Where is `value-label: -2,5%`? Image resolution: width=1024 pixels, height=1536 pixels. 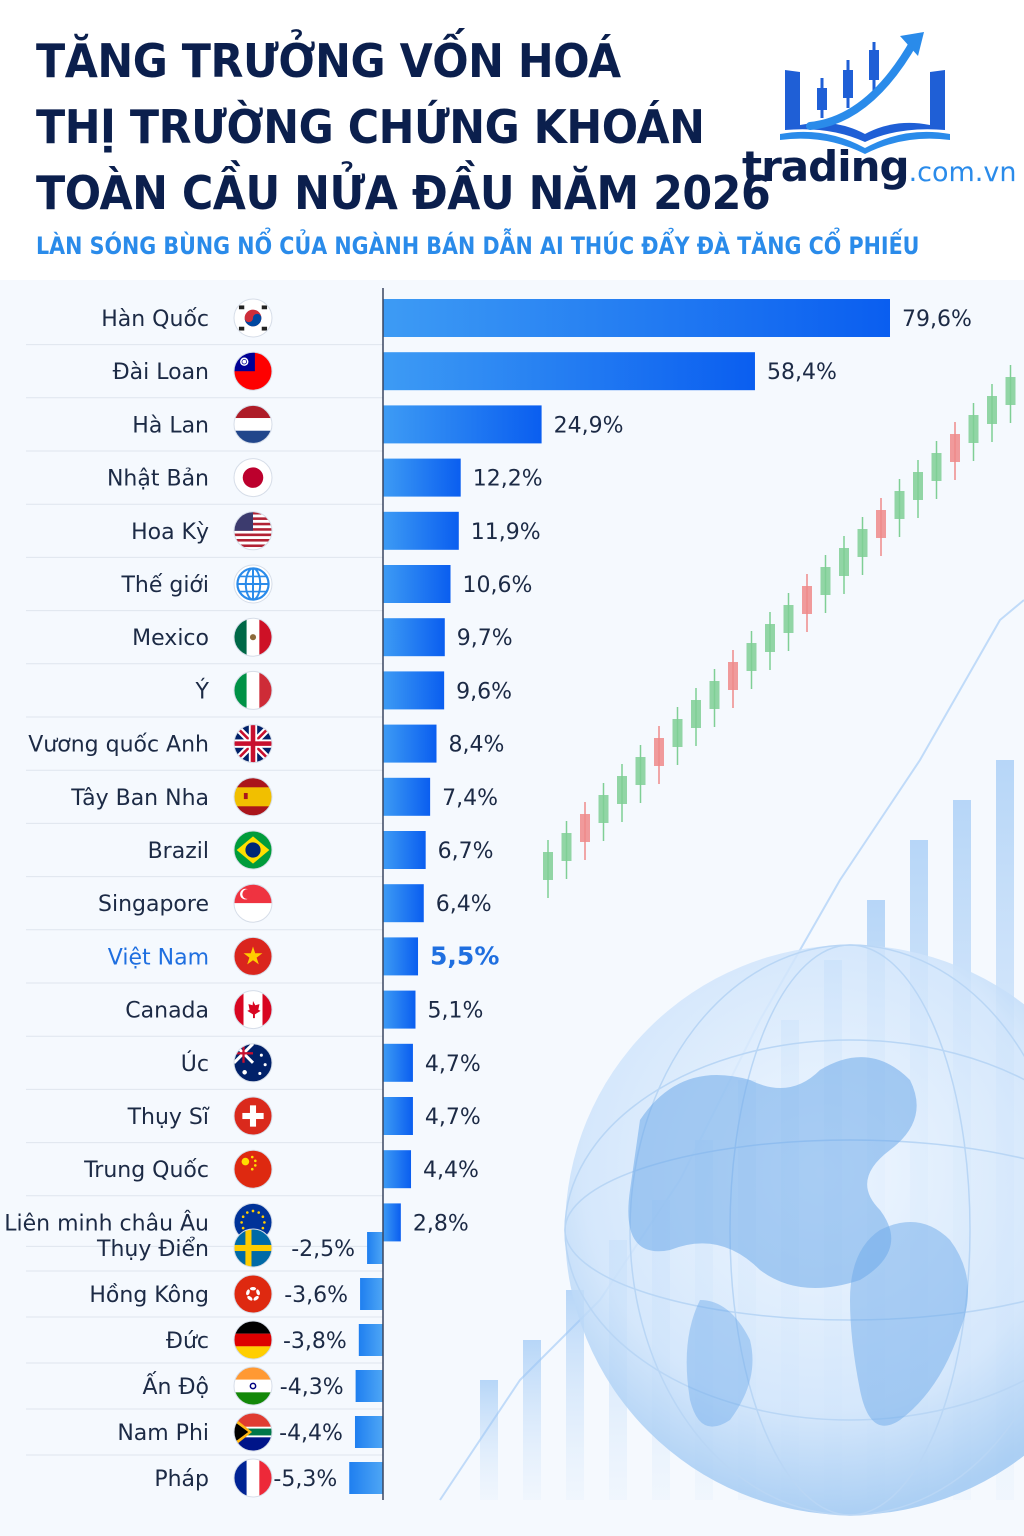
value-label: -2,5% is located at coordinates (323, 1249).